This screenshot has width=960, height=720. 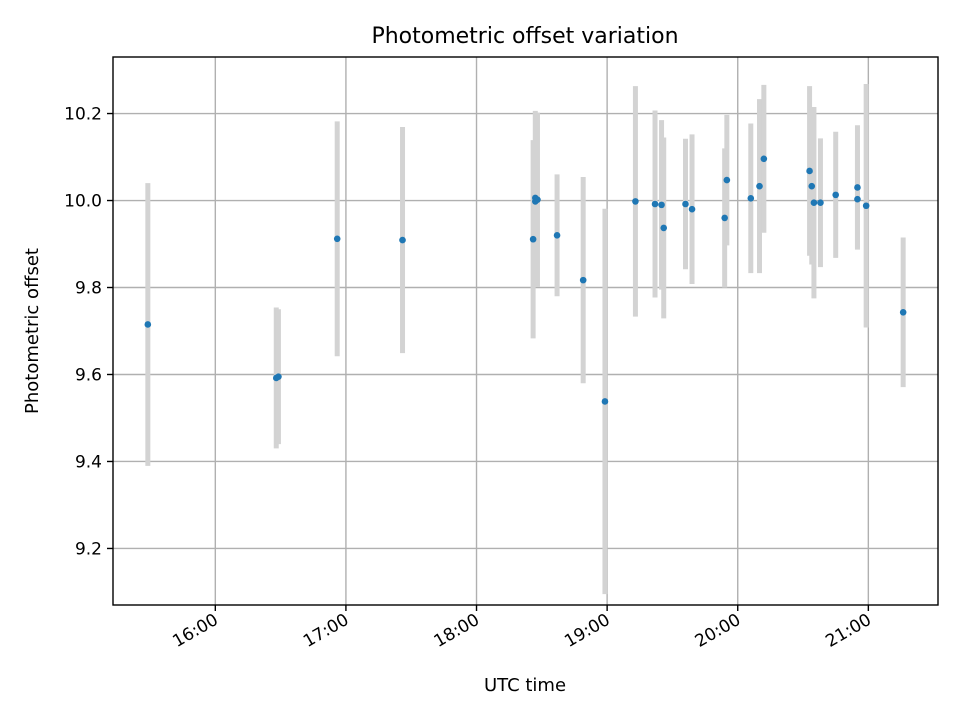 What do you see at coordinates (326, 631) in the screenshot?
I see `x-tick-label: 17:00` at bounding box center [326, 631].